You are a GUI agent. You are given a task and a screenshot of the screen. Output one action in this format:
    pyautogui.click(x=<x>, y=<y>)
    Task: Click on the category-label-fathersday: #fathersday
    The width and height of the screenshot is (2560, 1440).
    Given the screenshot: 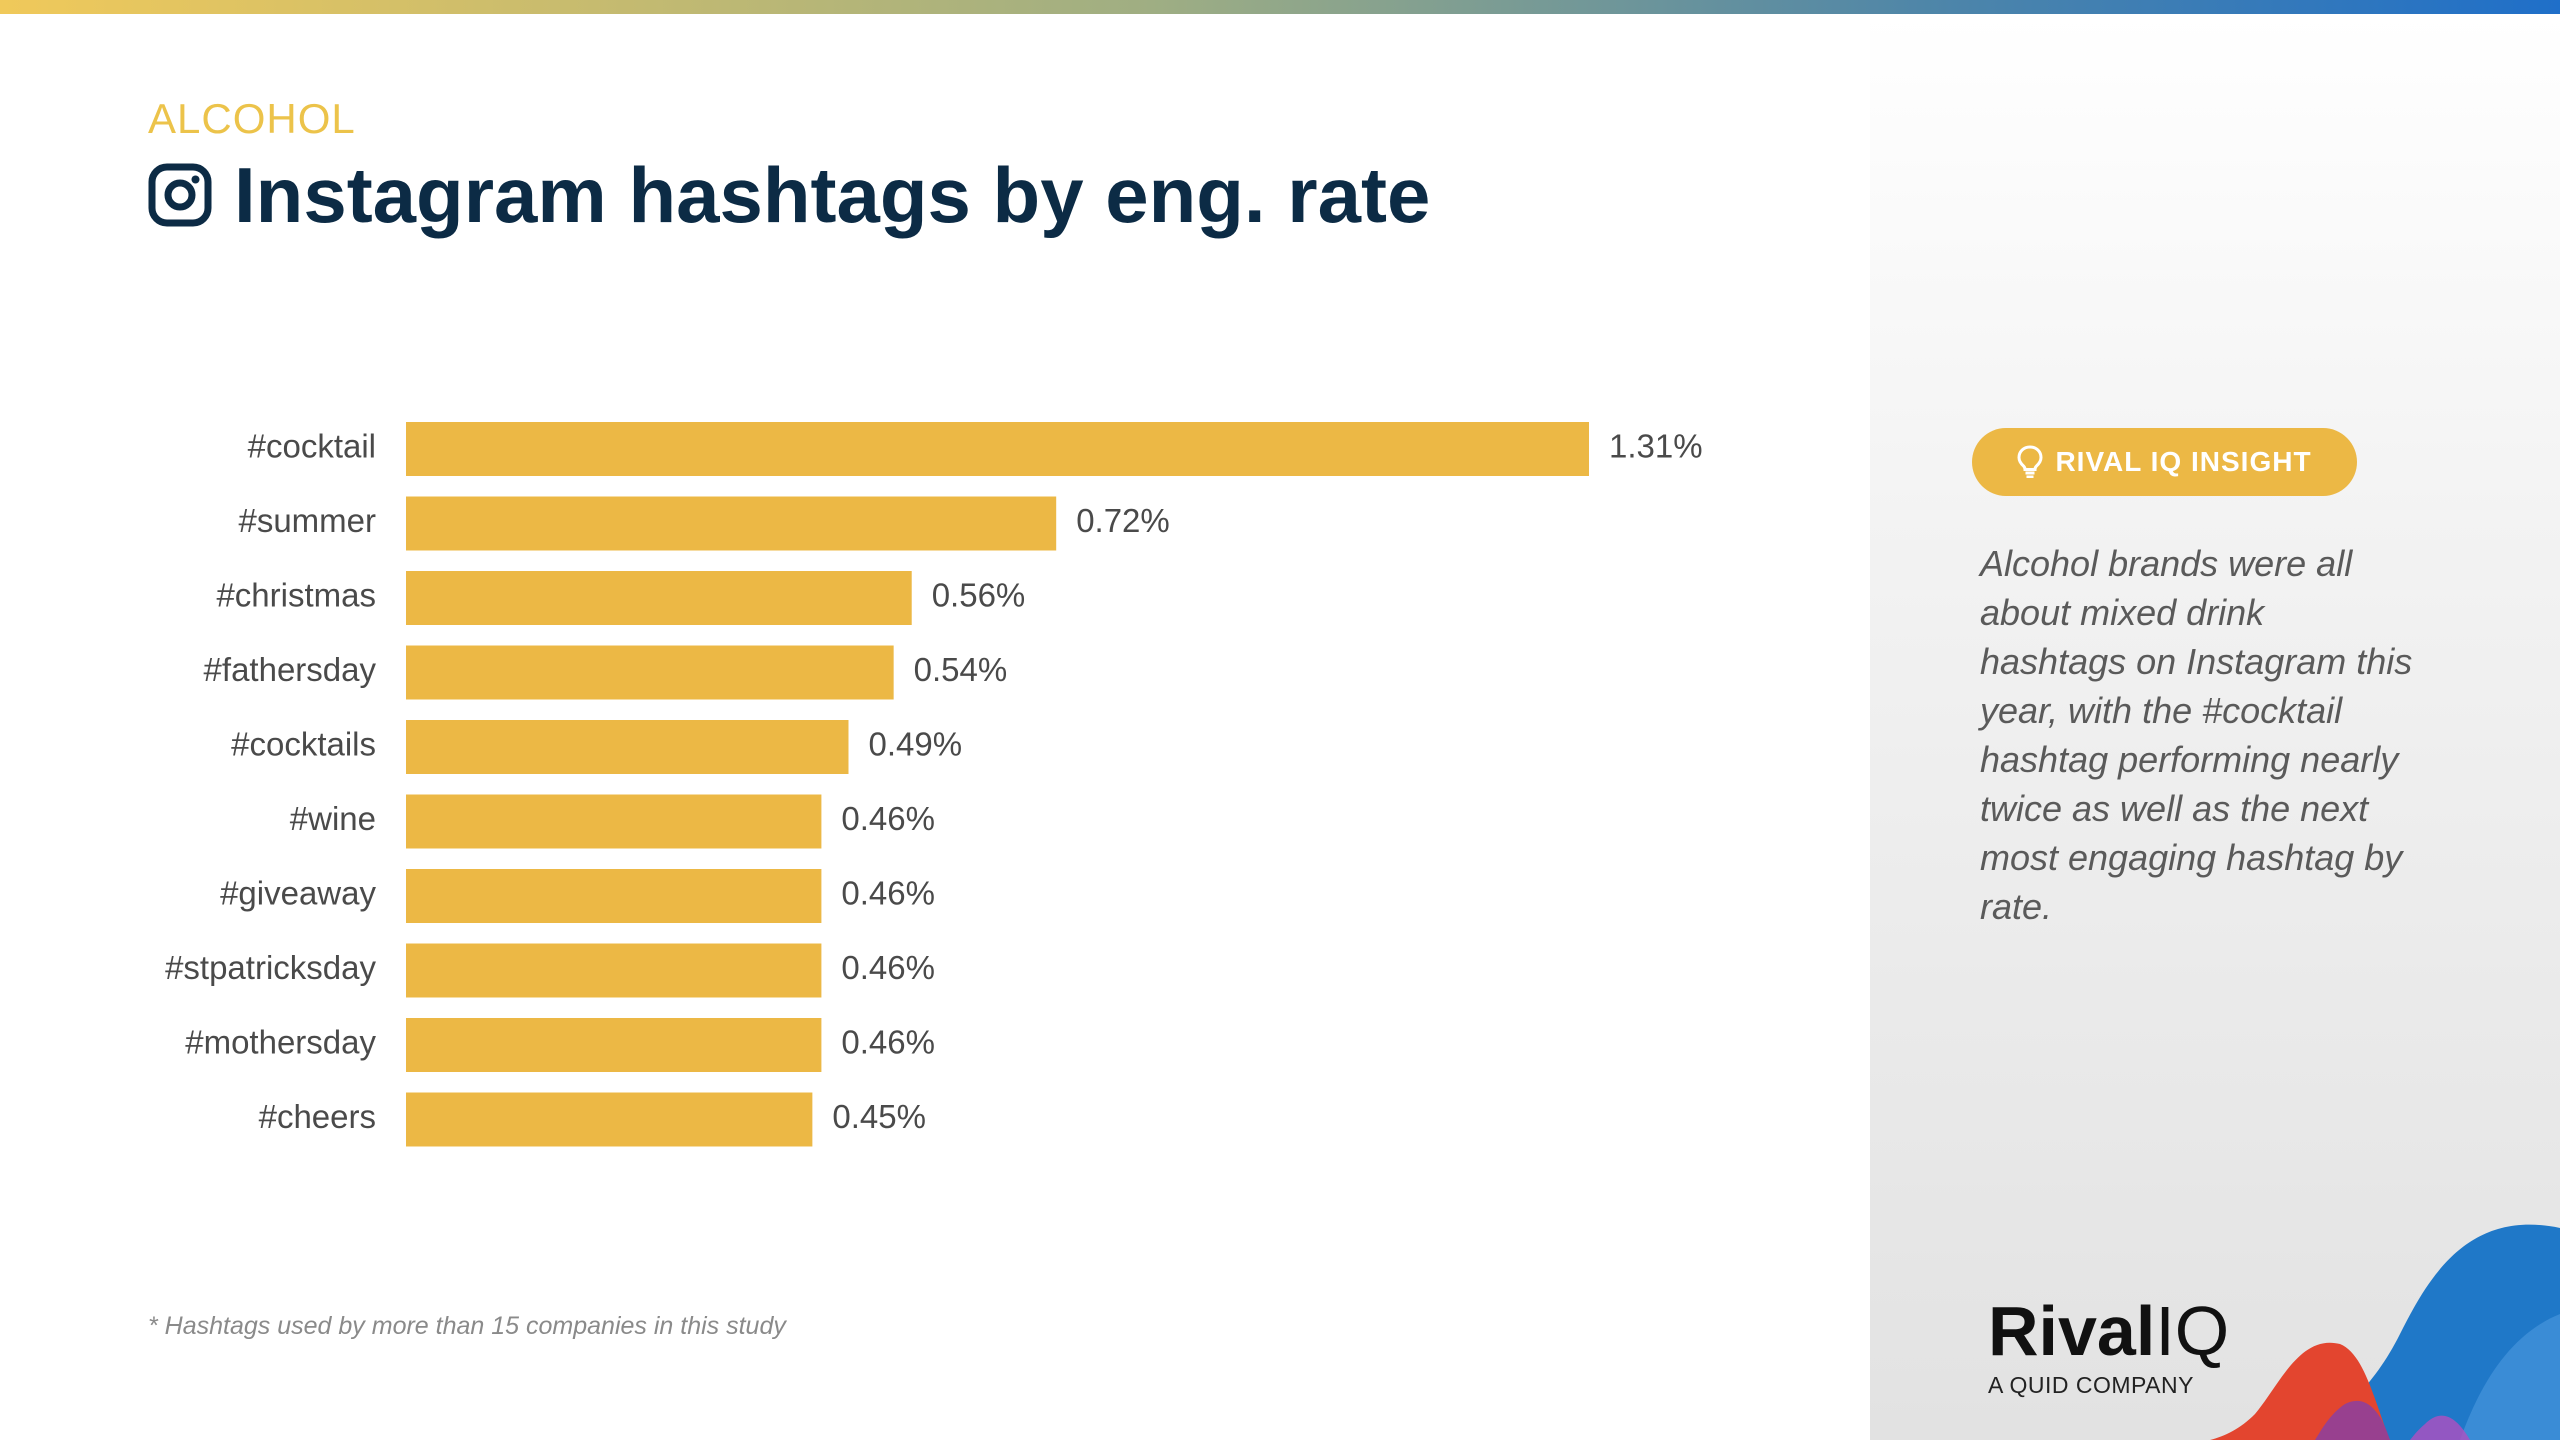 What is the action you would take?
    pyautogui.click(x=290, y=669)
    